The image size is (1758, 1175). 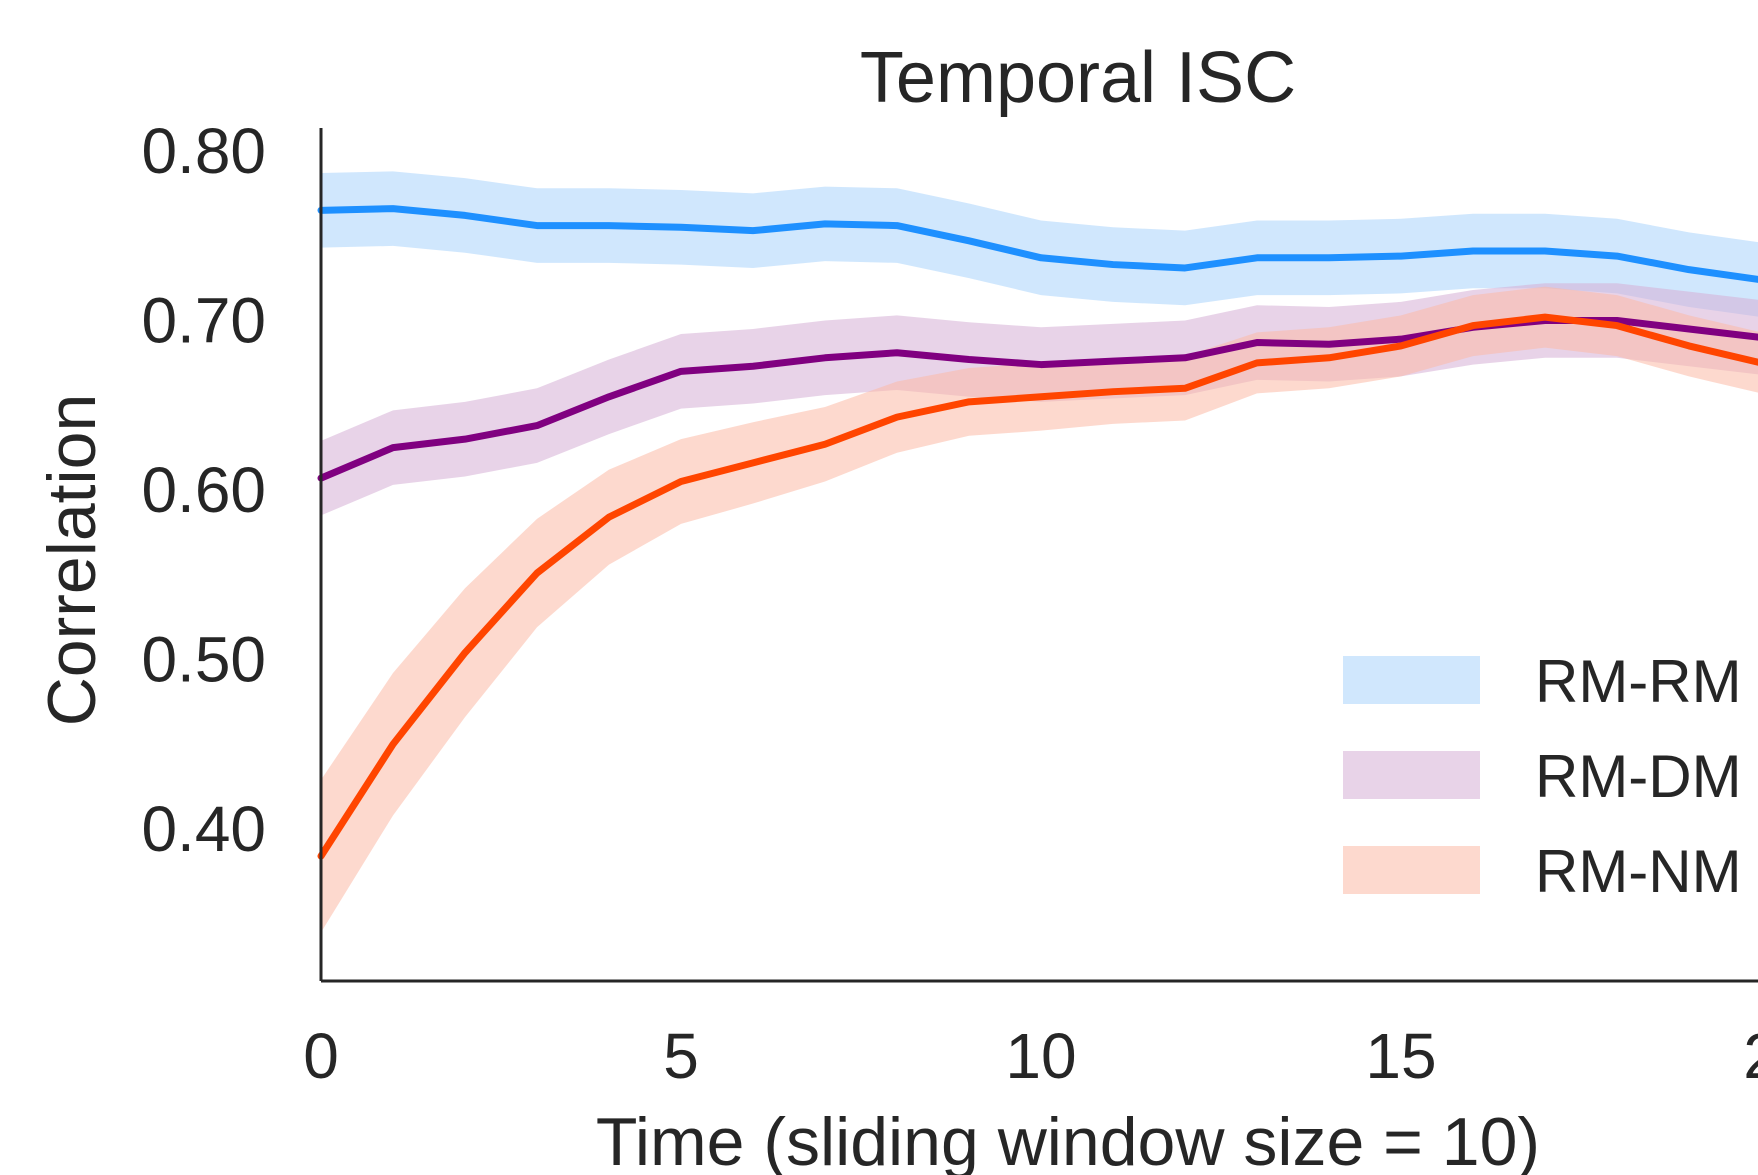 What do you see at coordinates (321, 1056) in the screenshot?
I see `x-tick-label: 0` at bounding box center [321, 1056].